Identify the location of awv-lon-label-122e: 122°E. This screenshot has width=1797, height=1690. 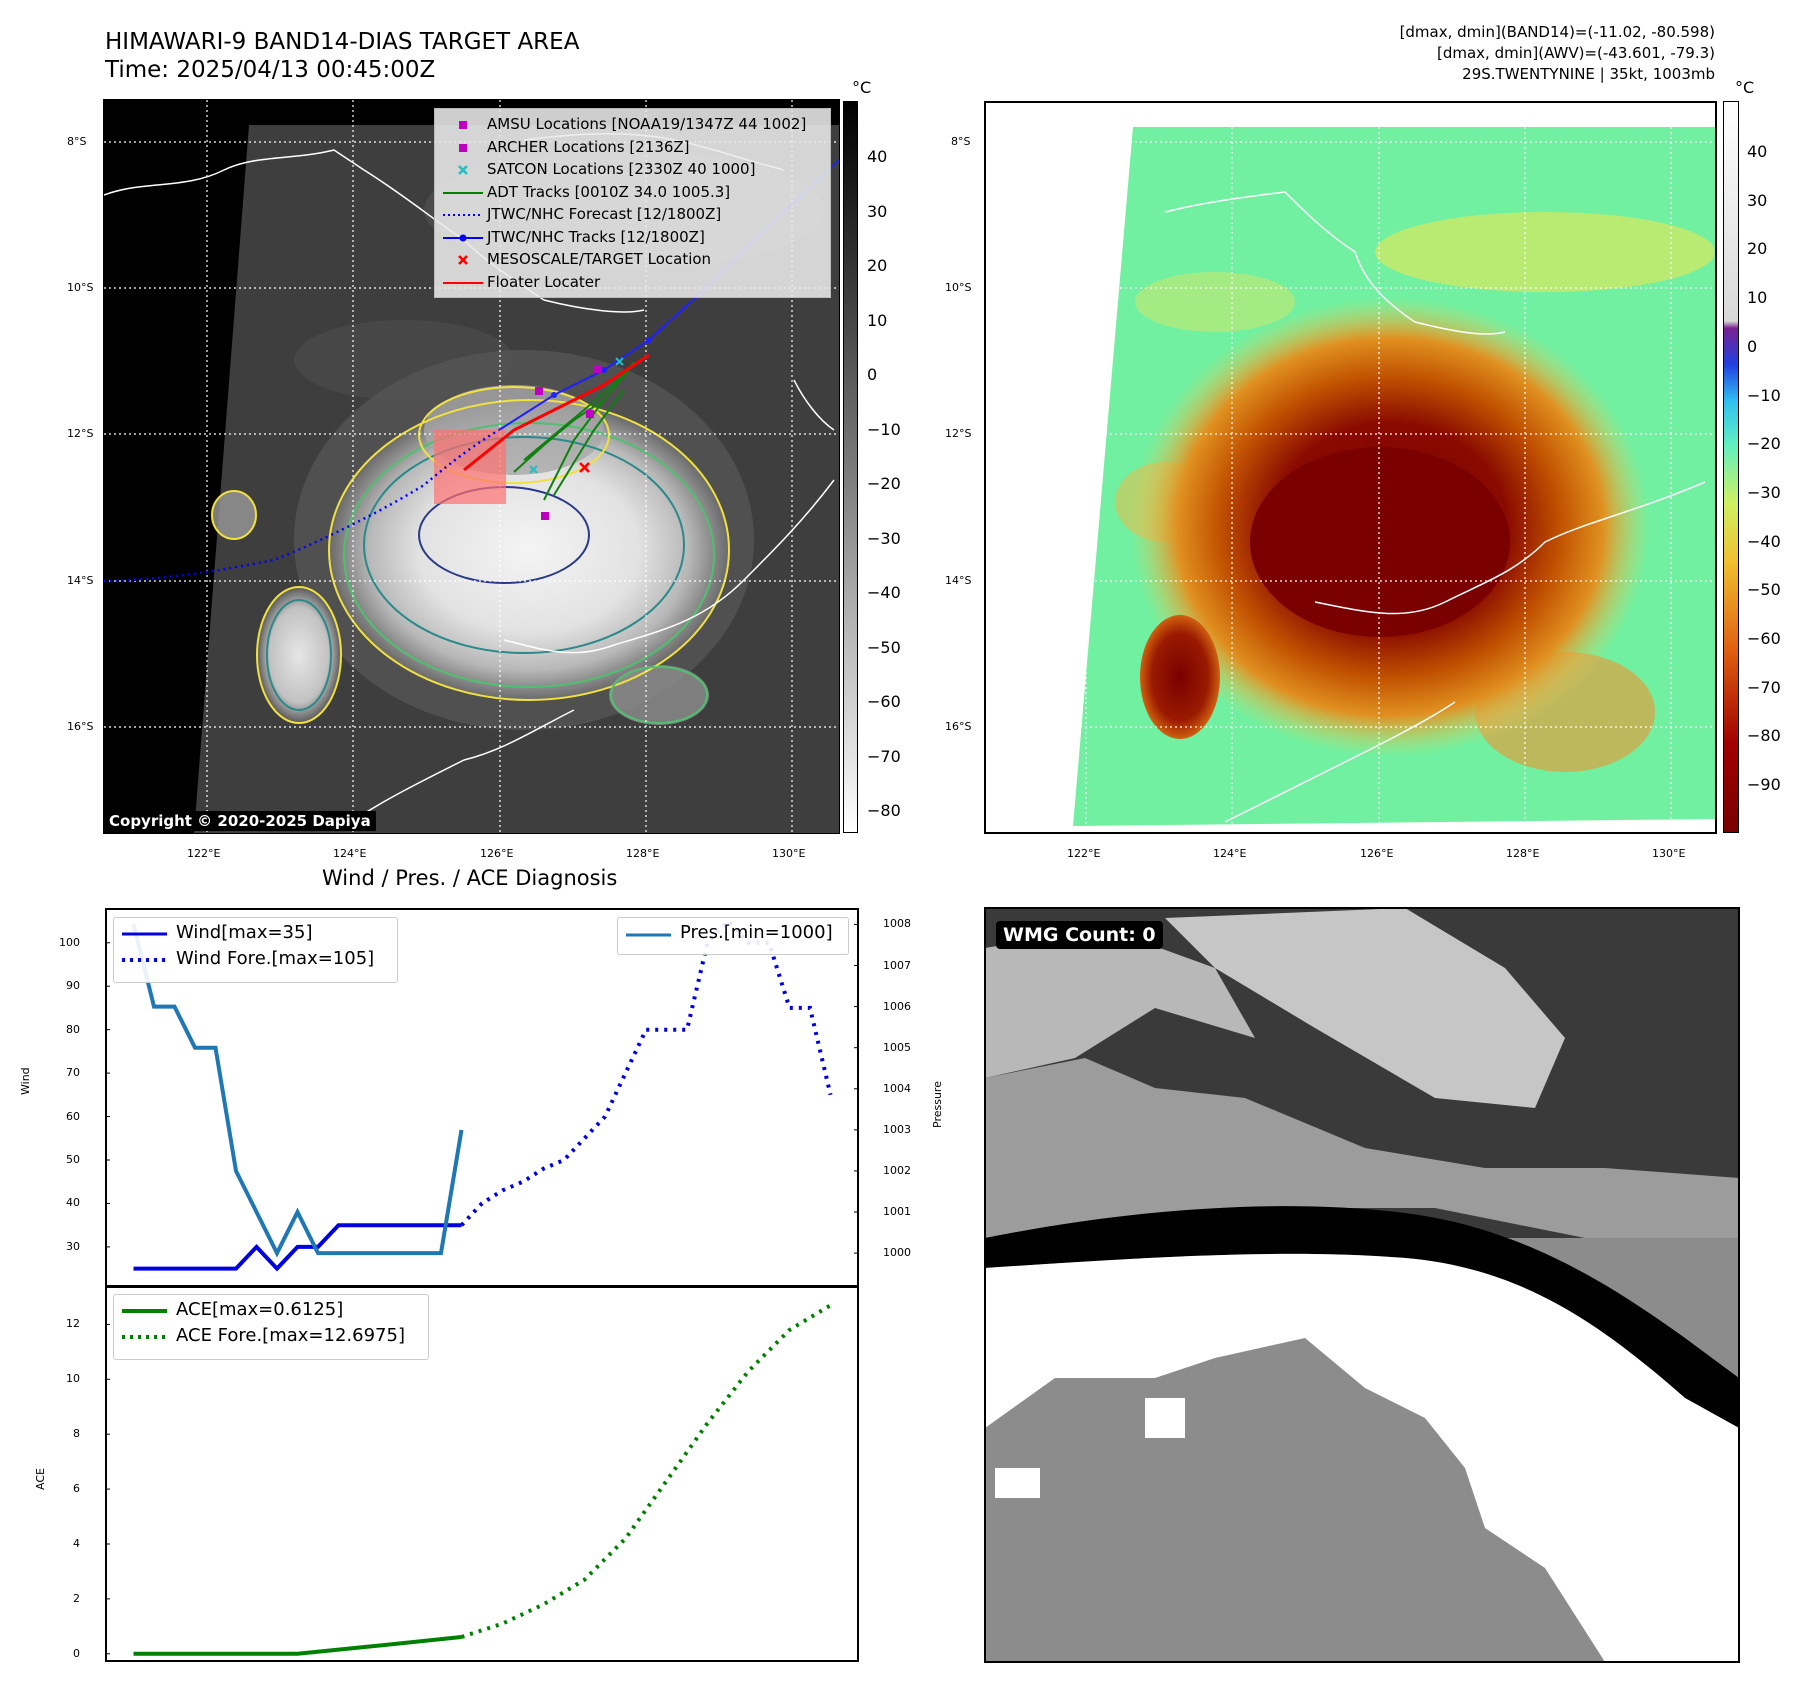
(1084, 853).